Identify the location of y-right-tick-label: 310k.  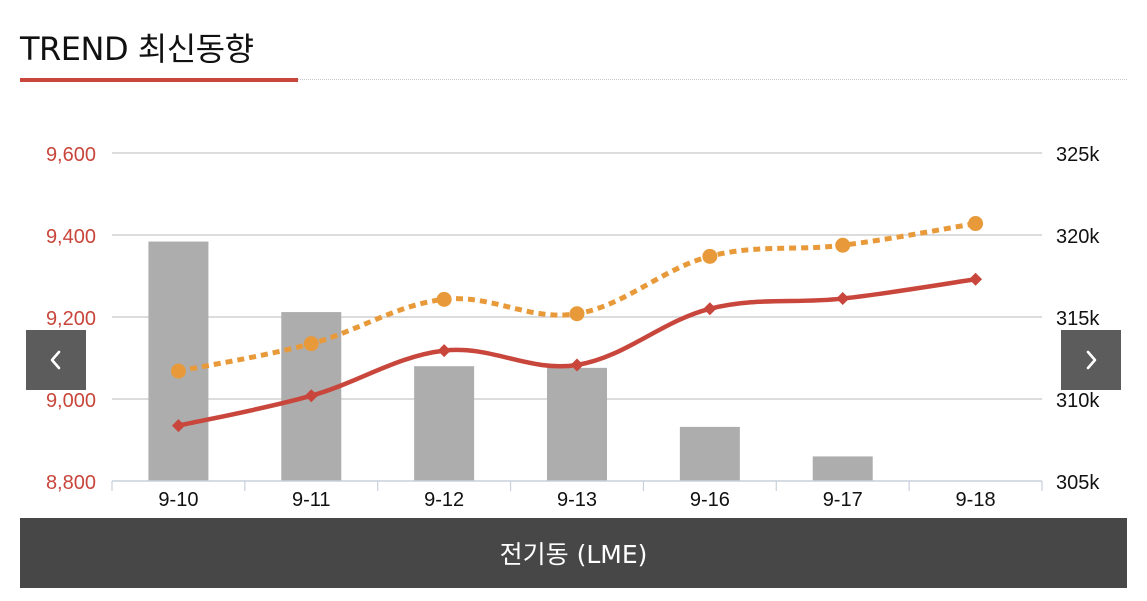
(1078, 401).